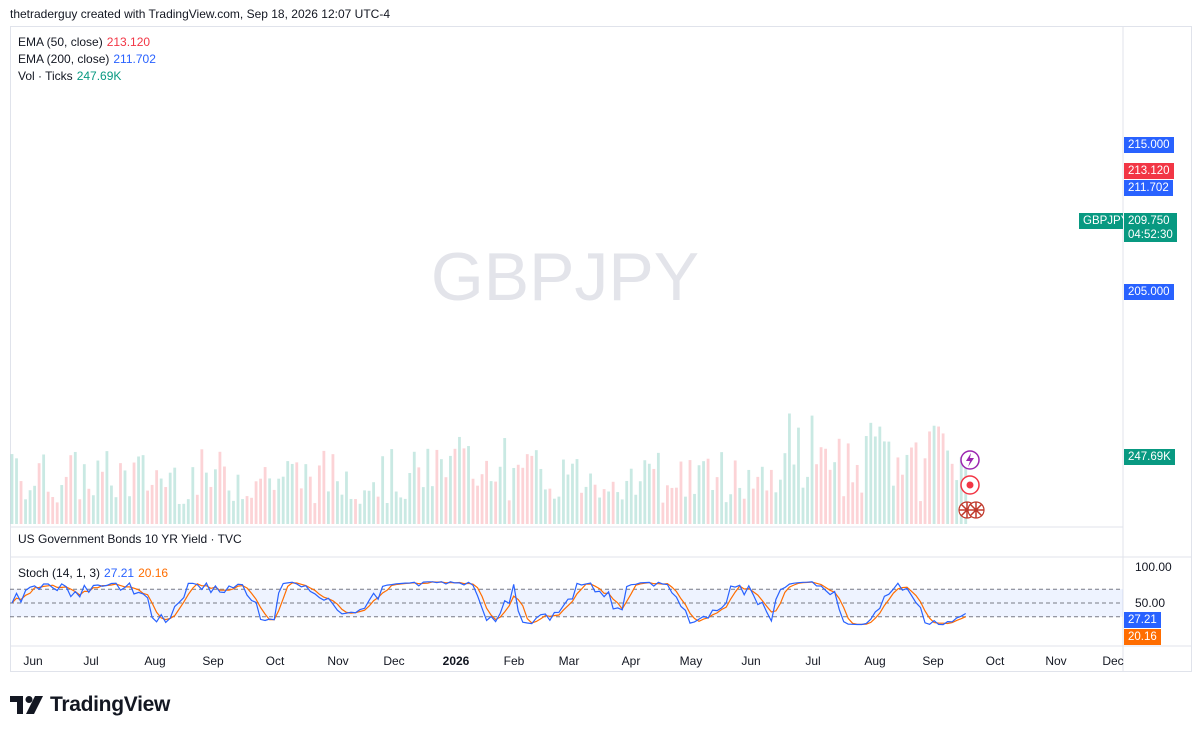 This screenshot has width=1202, height=734. What do you see at coordinates (1149, 171) in the screenshot?
I see `ema50-price-tag: 213.120` at bounding box center [1149, 171].